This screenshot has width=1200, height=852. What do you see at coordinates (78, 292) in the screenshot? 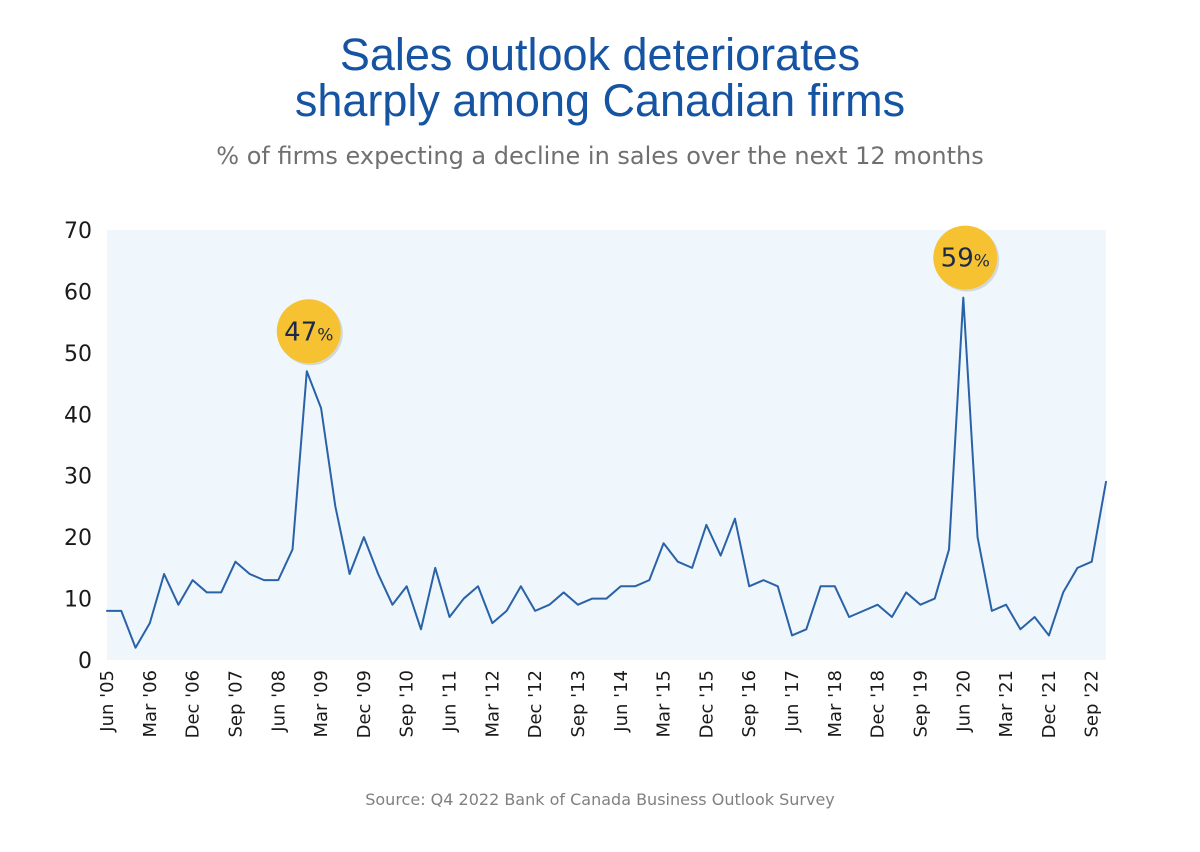
I see `y-tick-label: 60` at bounding box center [78, 292].